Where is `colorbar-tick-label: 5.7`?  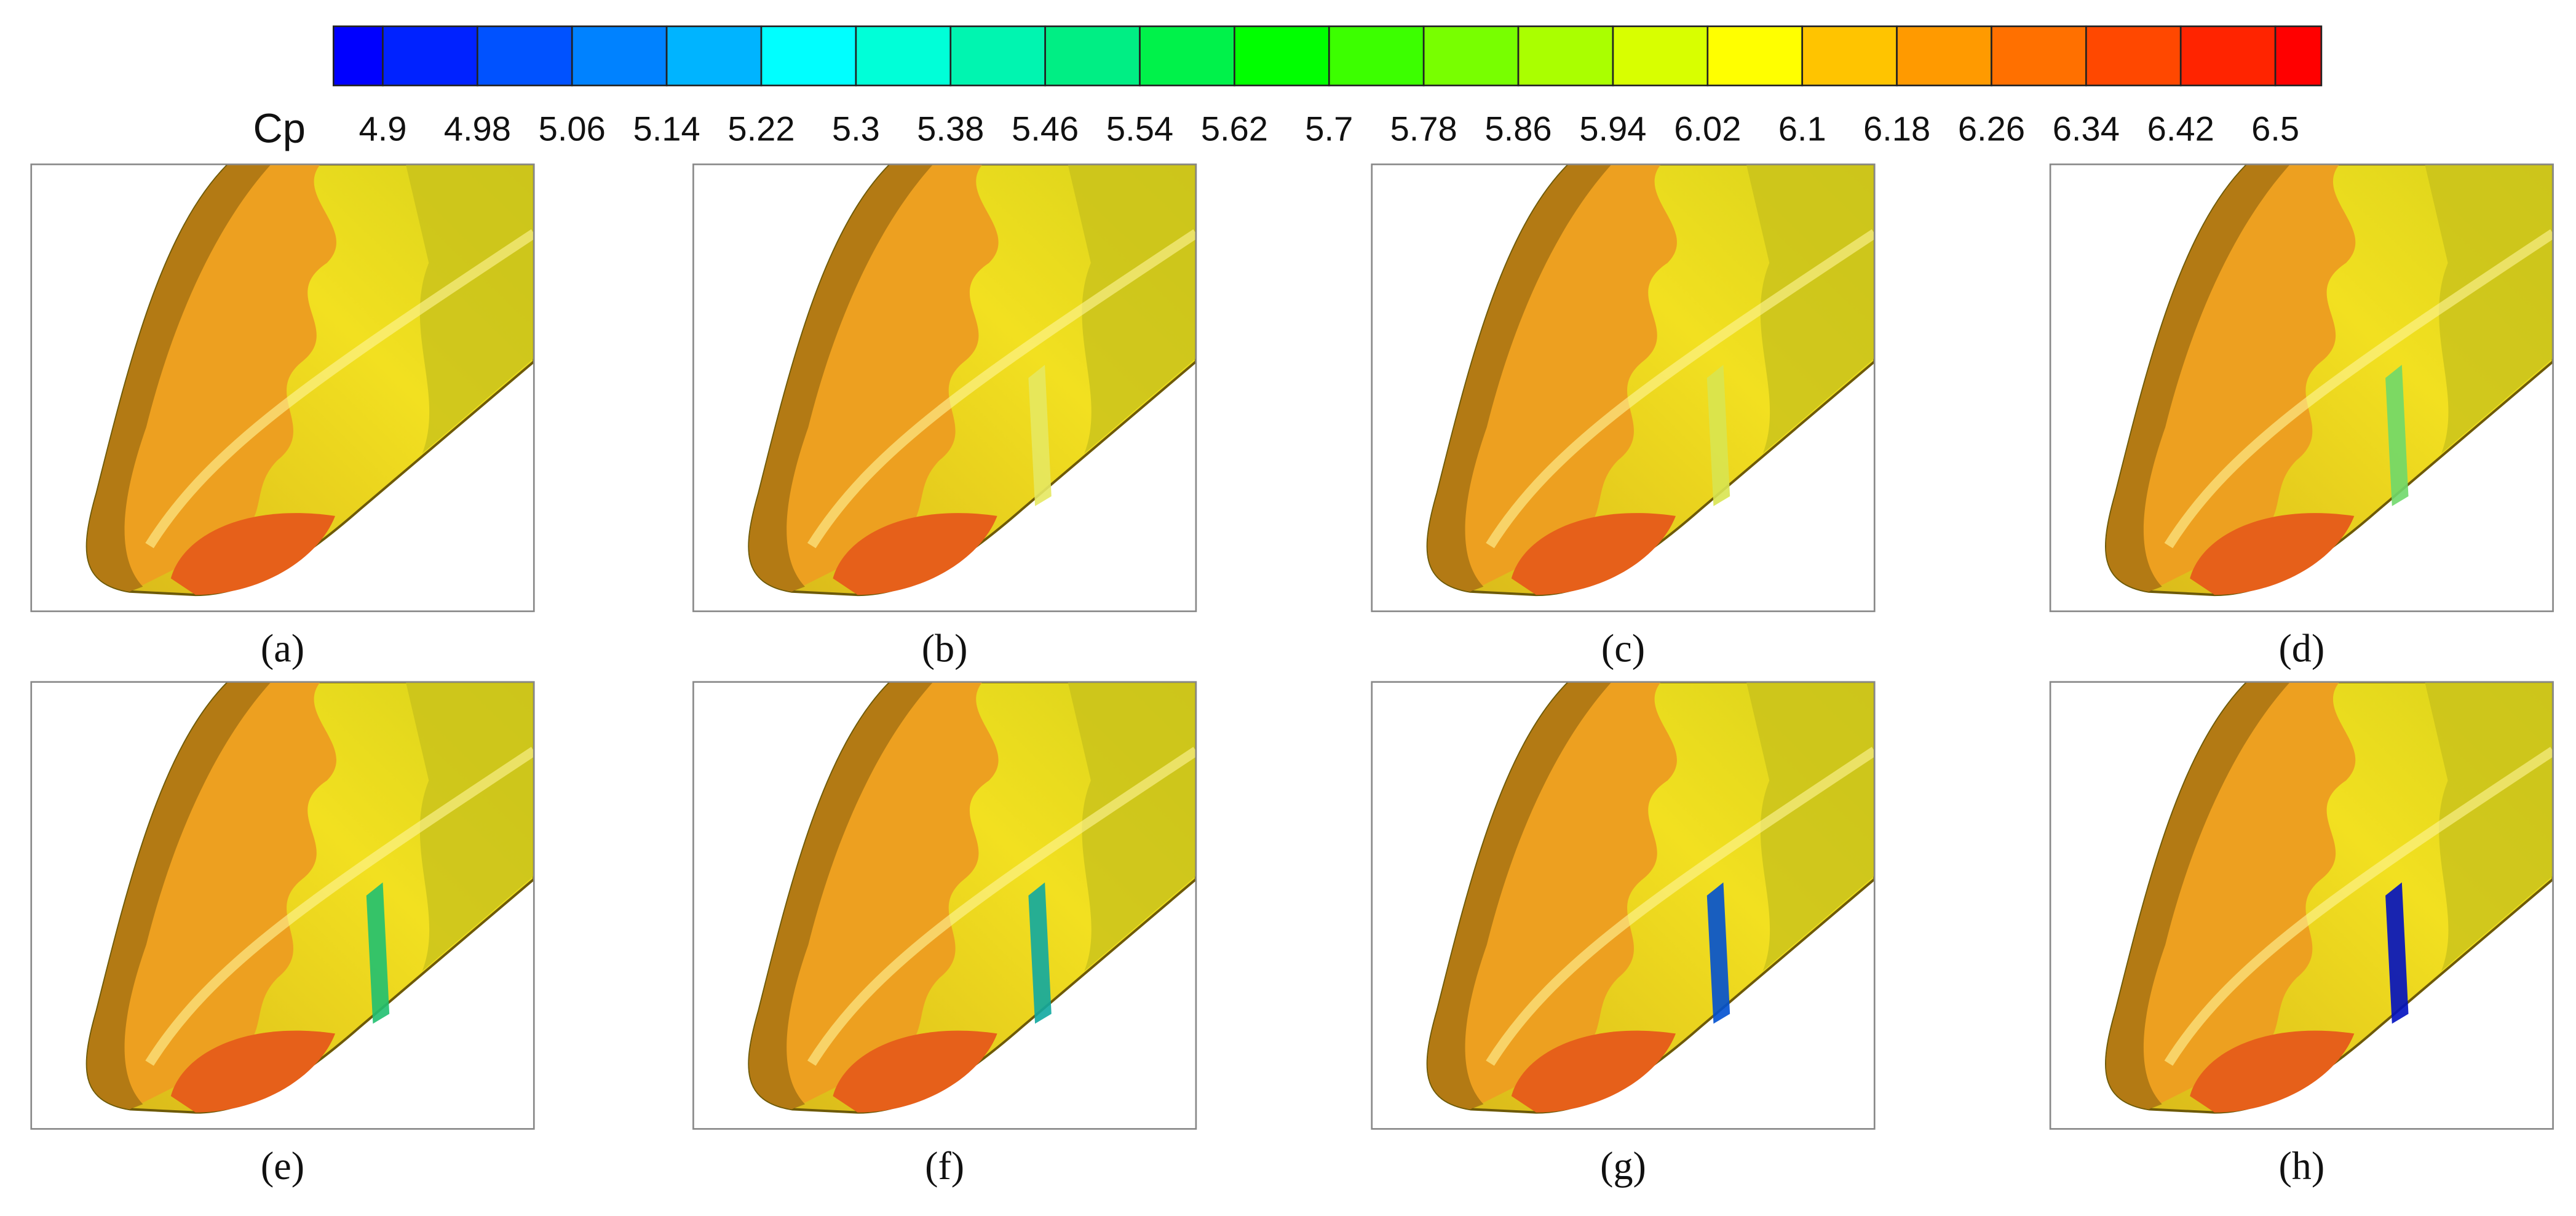
colorbar-tick-label: 5.7 is located at coordinates (1329, 128).